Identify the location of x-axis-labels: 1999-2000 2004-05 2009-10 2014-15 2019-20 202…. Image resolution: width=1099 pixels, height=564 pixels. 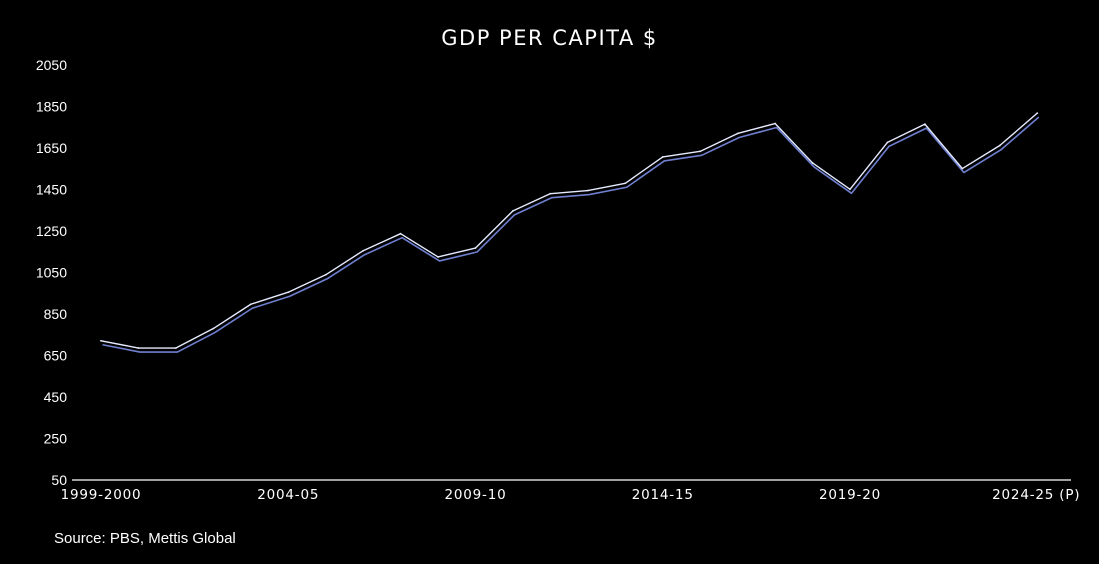
(570, 495).